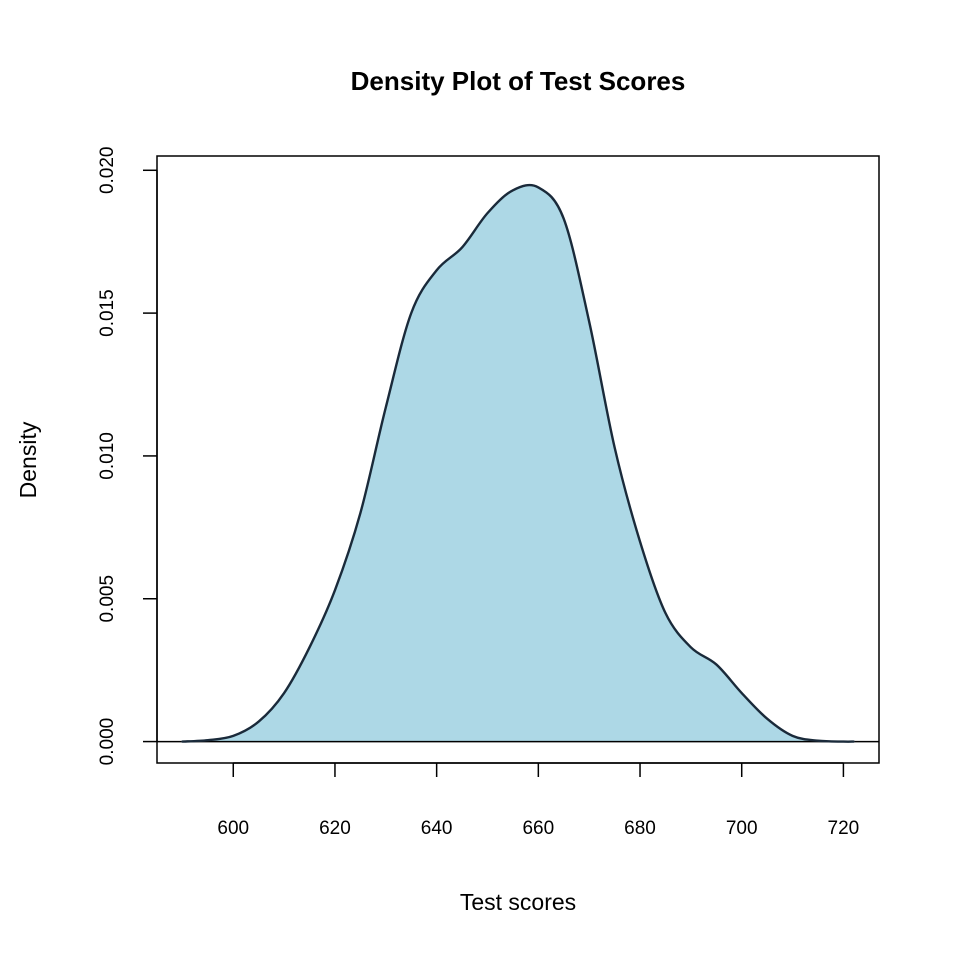 This screenshot has height=960, width=960. I want to click on y-tick-label: 0.015, so click(107, 313).